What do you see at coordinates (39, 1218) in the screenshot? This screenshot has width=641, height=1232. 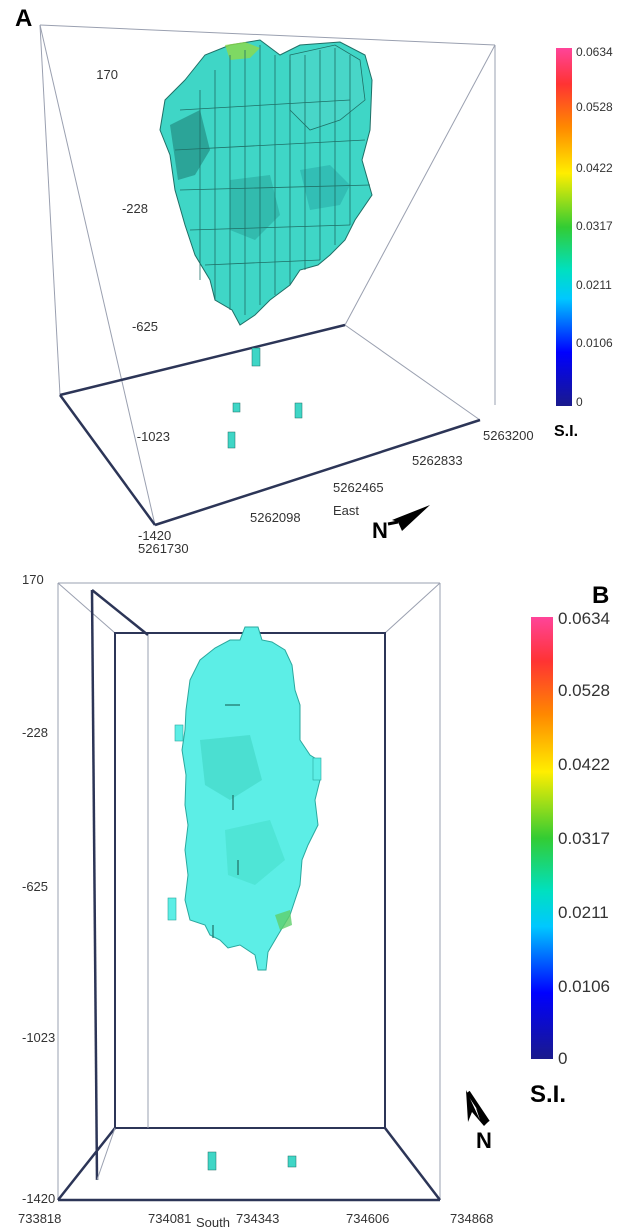 I see `x-tick-label: 733818` at bounding box center [39, 1218].